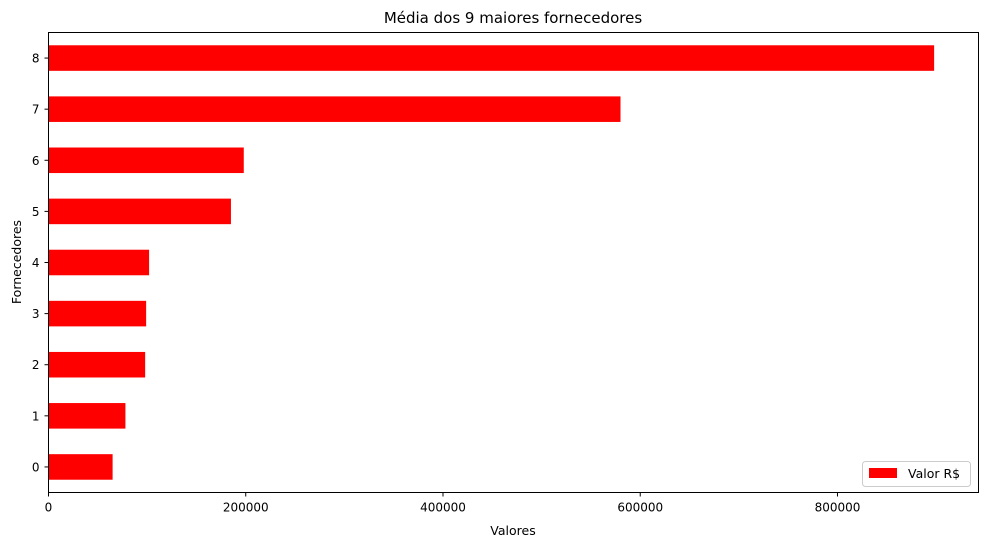 The image size is (988, 551). What do you see at coordinates (36, 161) in the screenshot?
I see `y-tick-label-6: 6` at bounding box center [36, 161].